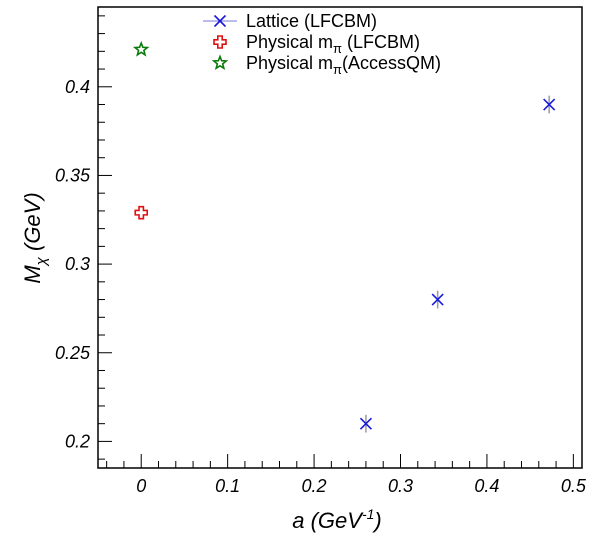 This screenshot has width=589, height=538. Describe the element at coordinates (73, 353) in the screenshot. I see `y-tick-label: 0.25` at that location.